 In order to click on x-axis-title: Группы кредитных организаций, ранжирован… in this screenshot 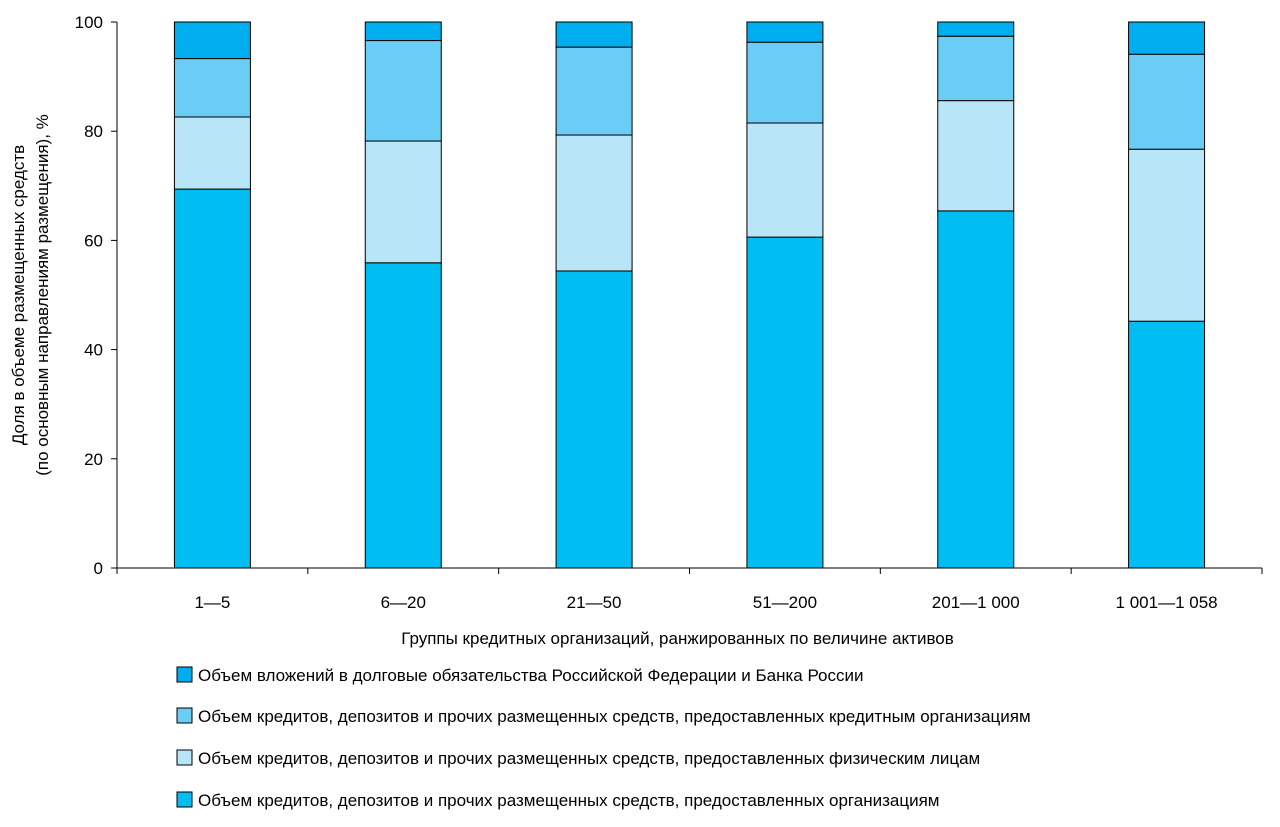, I will do `click(677, 638)`.